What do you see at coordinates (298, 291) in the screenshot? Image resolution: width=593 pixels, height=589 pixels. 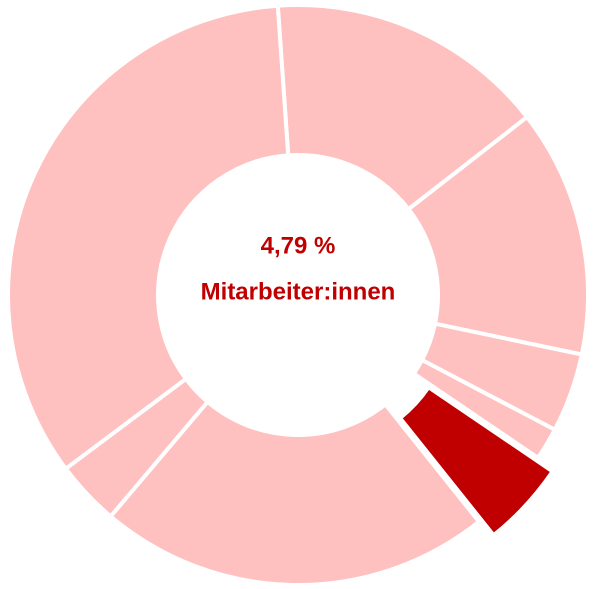 I see `center-label: Mitarbeiter:innen` at bounding box center [298, 291].